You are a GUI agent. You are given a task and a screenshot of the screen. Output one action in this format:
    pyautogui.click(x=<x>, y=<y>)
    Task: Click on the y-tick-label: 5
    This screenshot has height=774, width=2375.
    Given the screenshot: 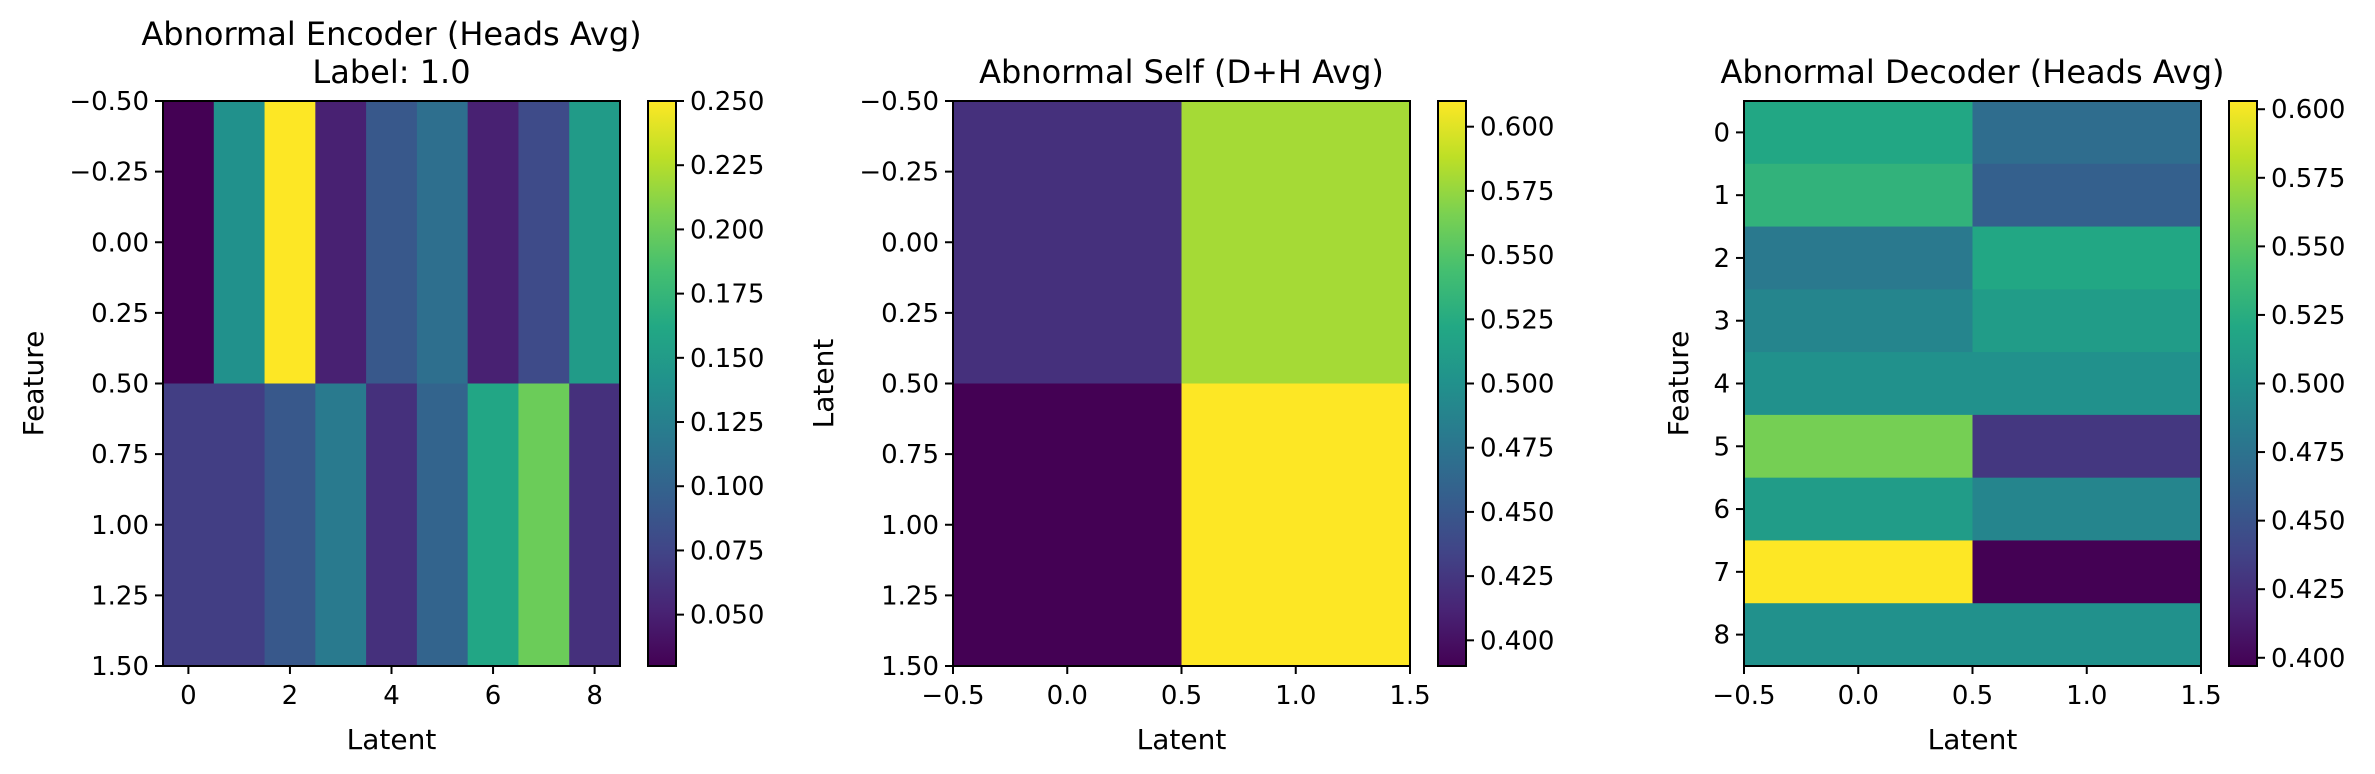 What is the action you would take?
    pyautogui.click(x=1721, y=447)
    